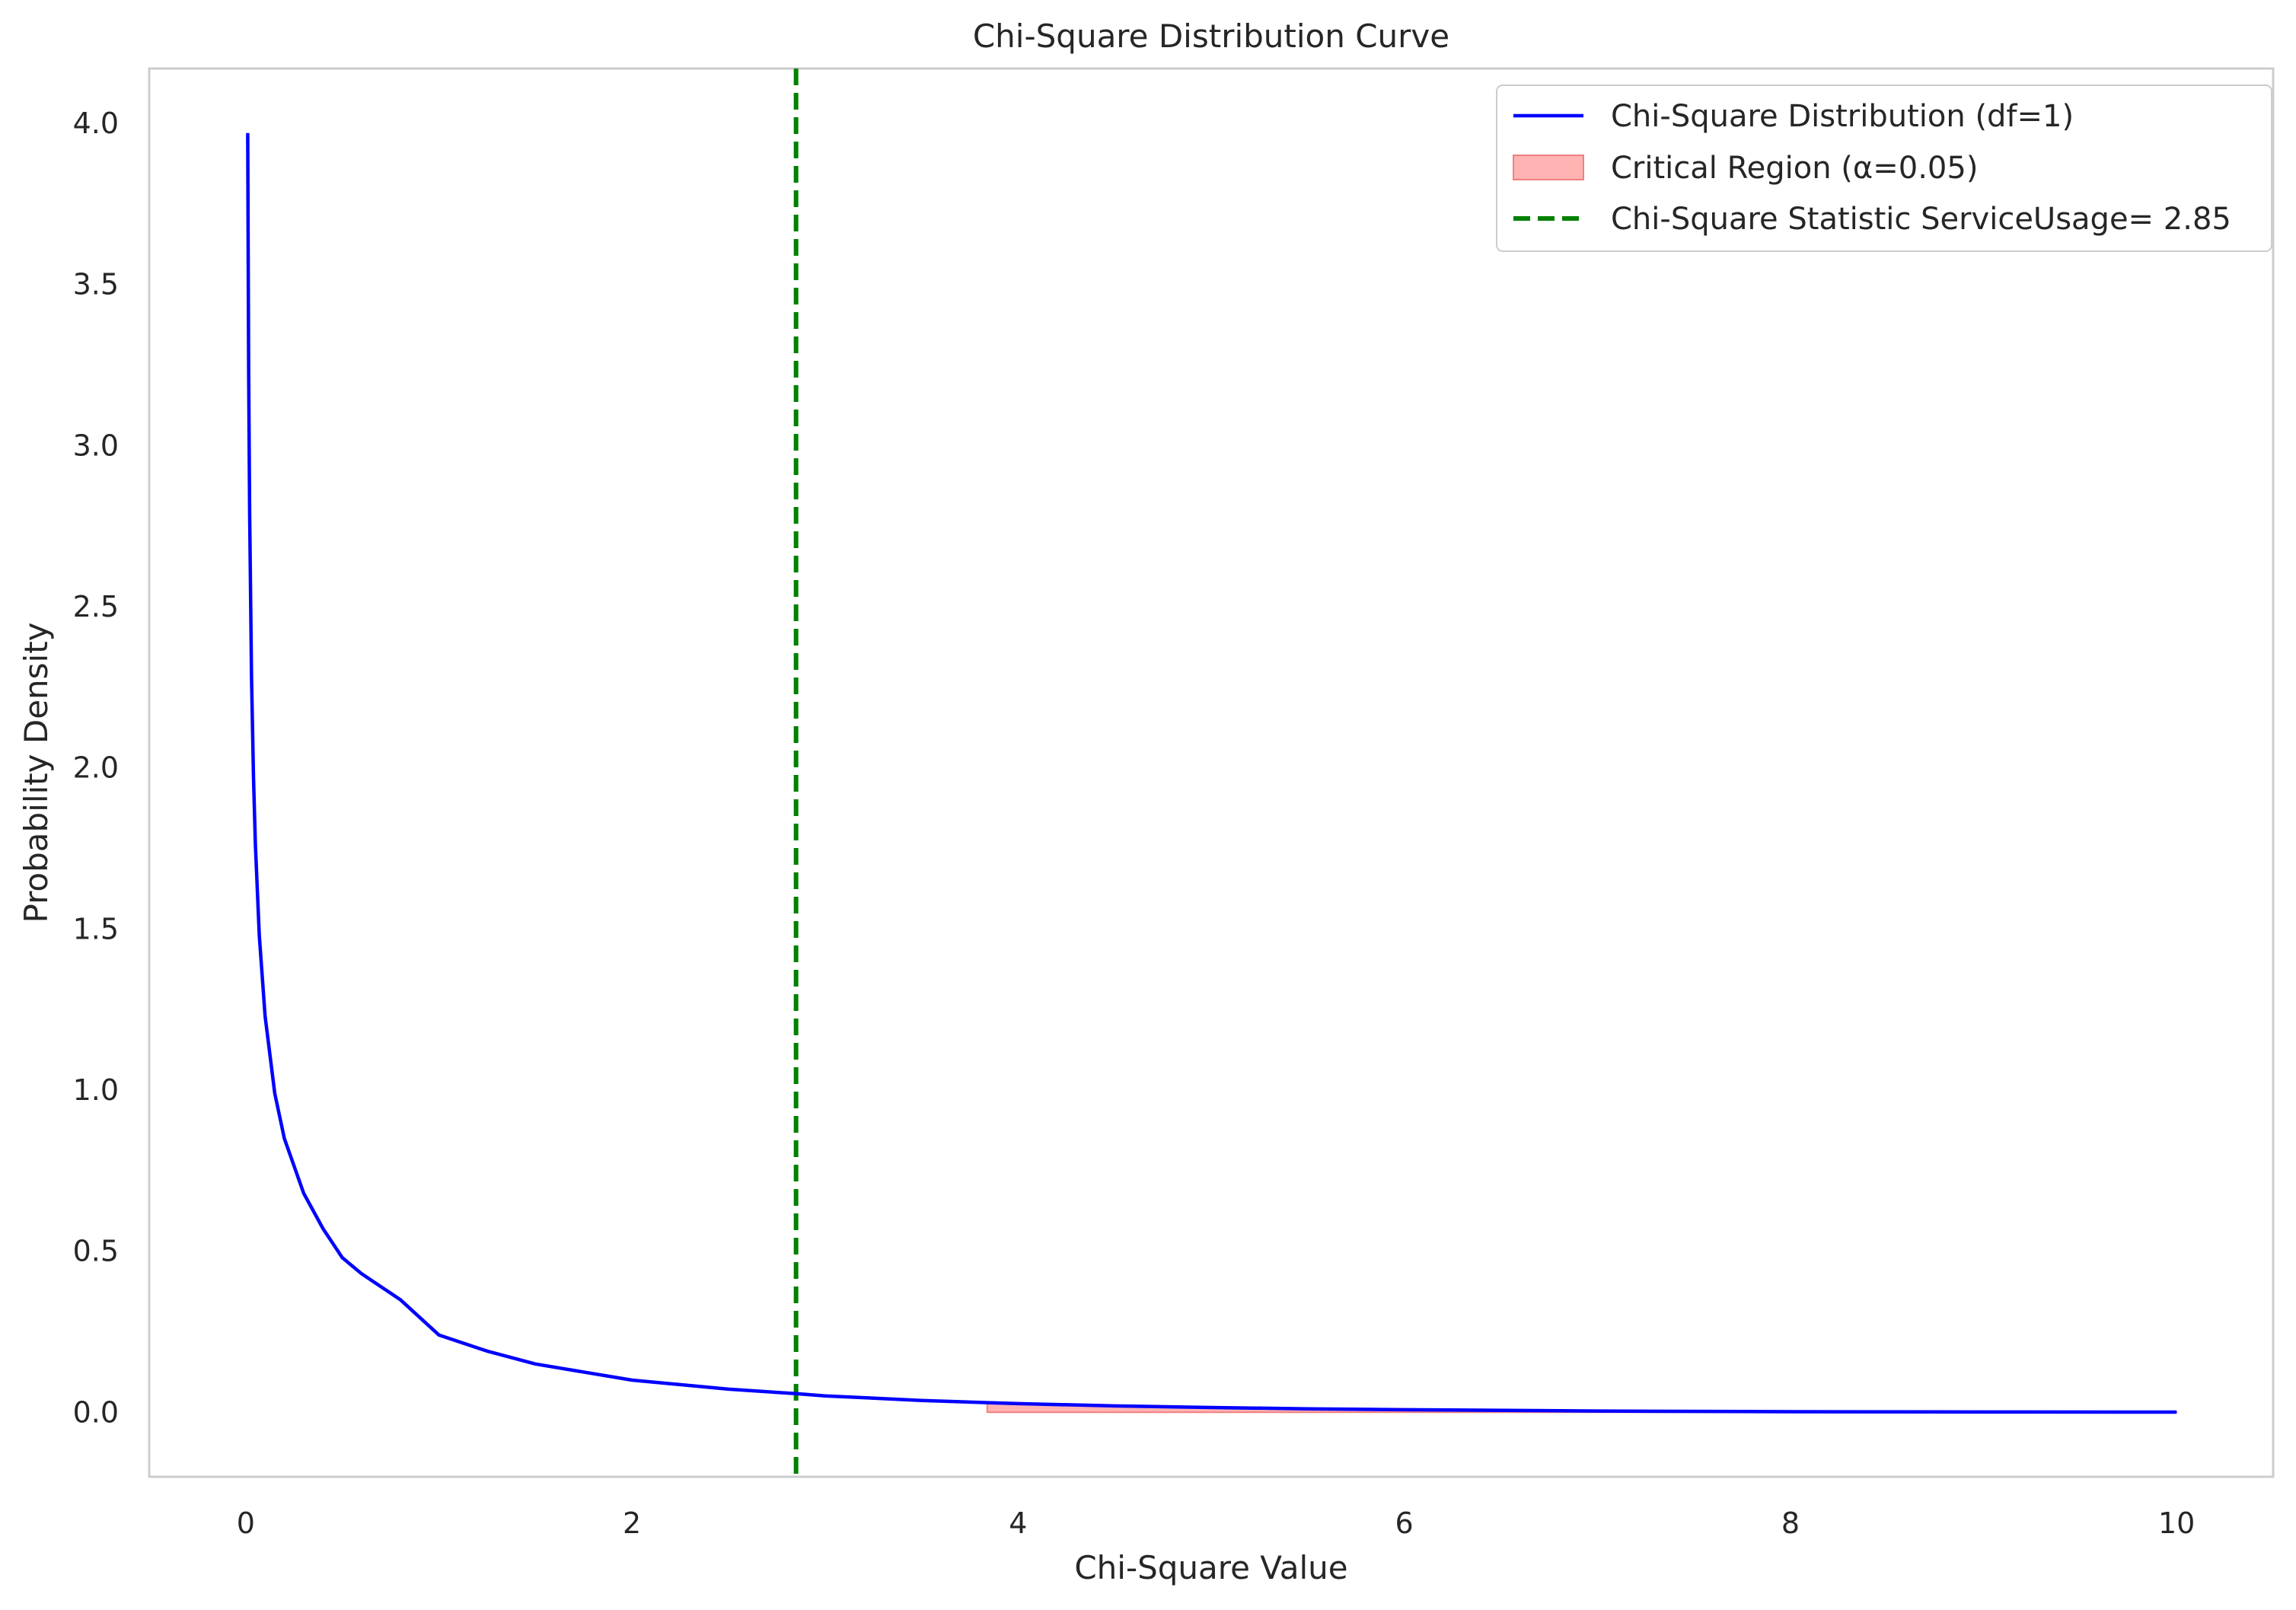 Image resolution: width=2296 pixels, height=1610 pixels. Describe the element at coordinates (96, 1412) in the screenshot. I see `y-tick-label: 0.0` at that location.